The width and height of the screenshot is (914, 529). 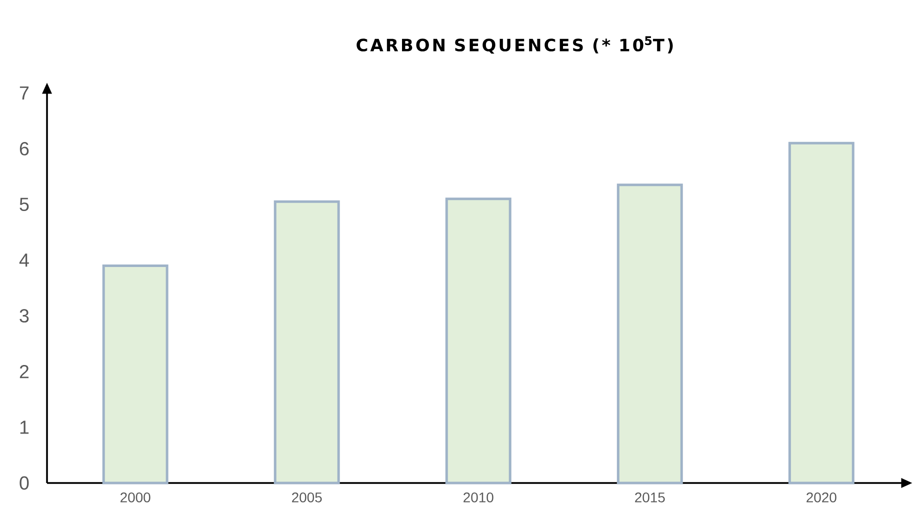 I want to click on y-tick-label: 4, so click(x=24, y=260).